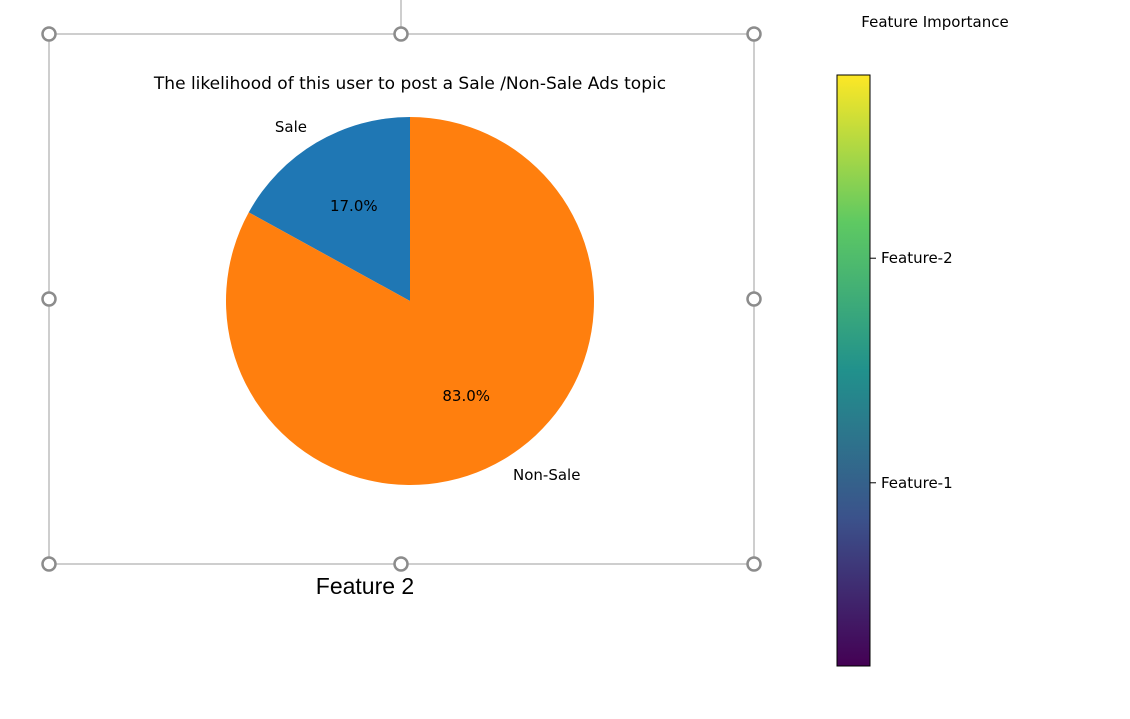 This screenshot has height=719, width=1130. What do you see at coordinates (853, 370) in the screenshot?
I see `colorbar-gradient` at bounding box center [853, 370].